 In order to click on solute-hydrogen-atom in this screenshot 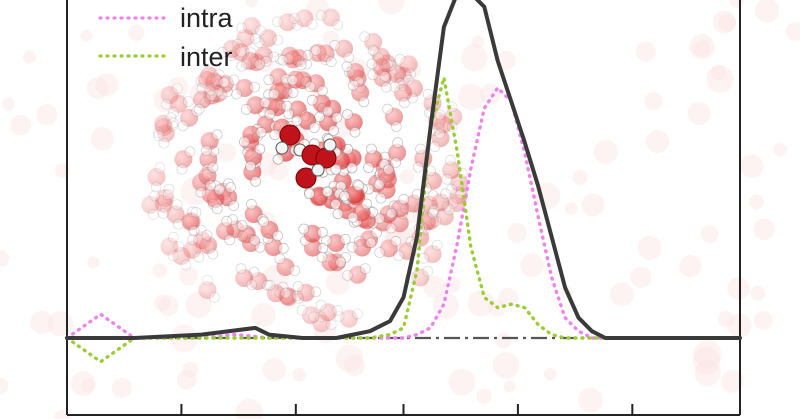, I will do `click(330, 145)`.